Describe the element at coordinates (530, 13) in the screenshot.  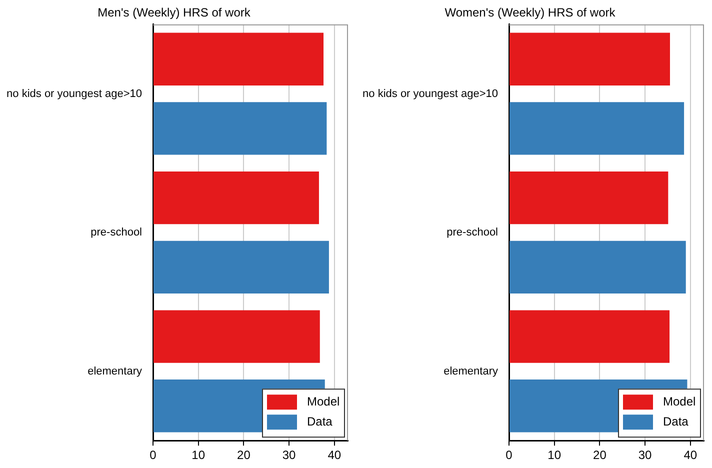
I see `chart-title: Women's (Weekly) HRS of work` at that location.